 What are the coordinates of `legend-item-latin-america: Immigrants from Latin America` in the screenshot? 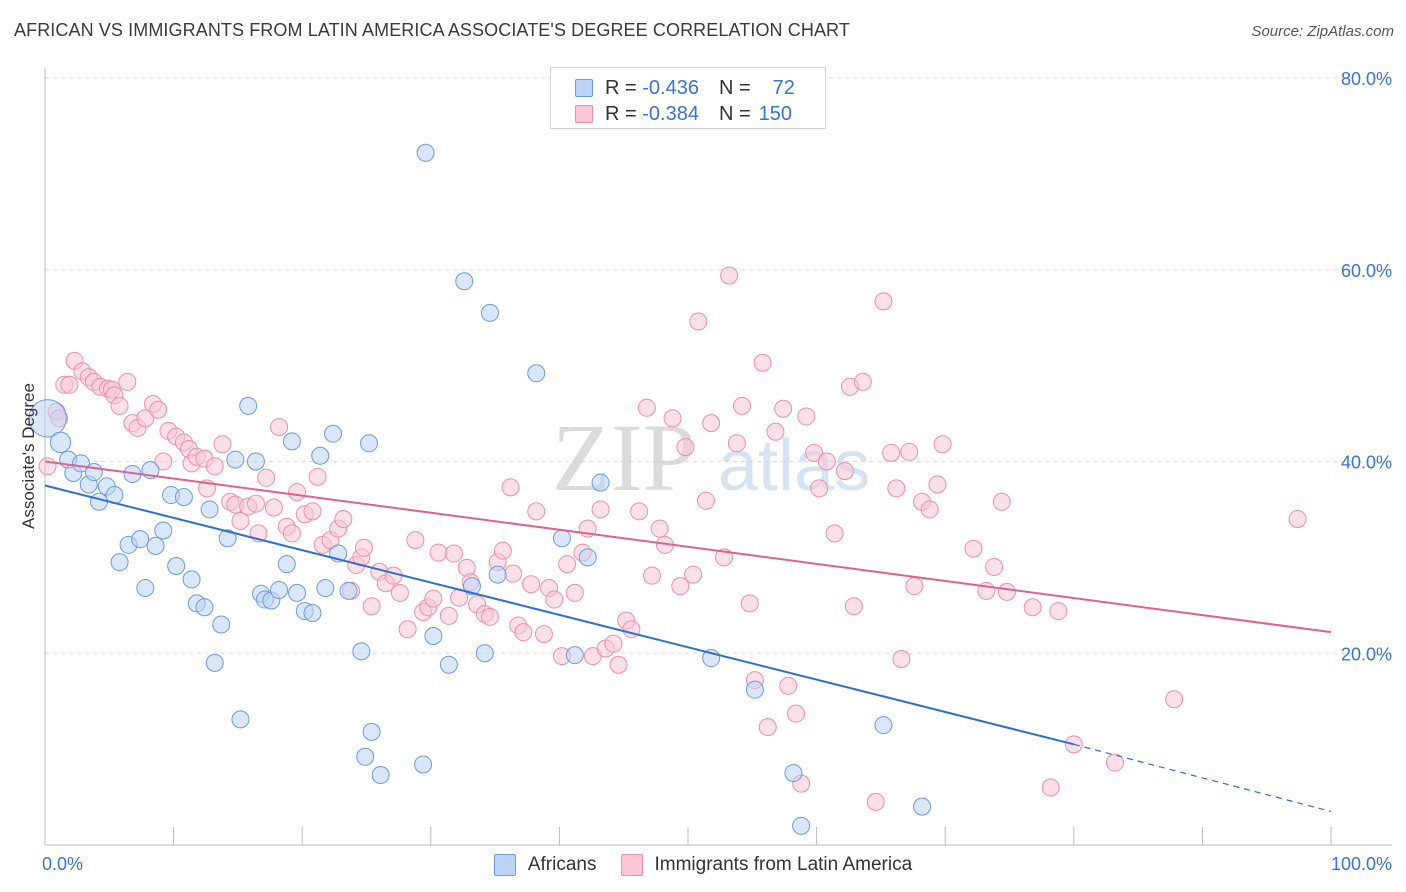 It's located at (766, 865).